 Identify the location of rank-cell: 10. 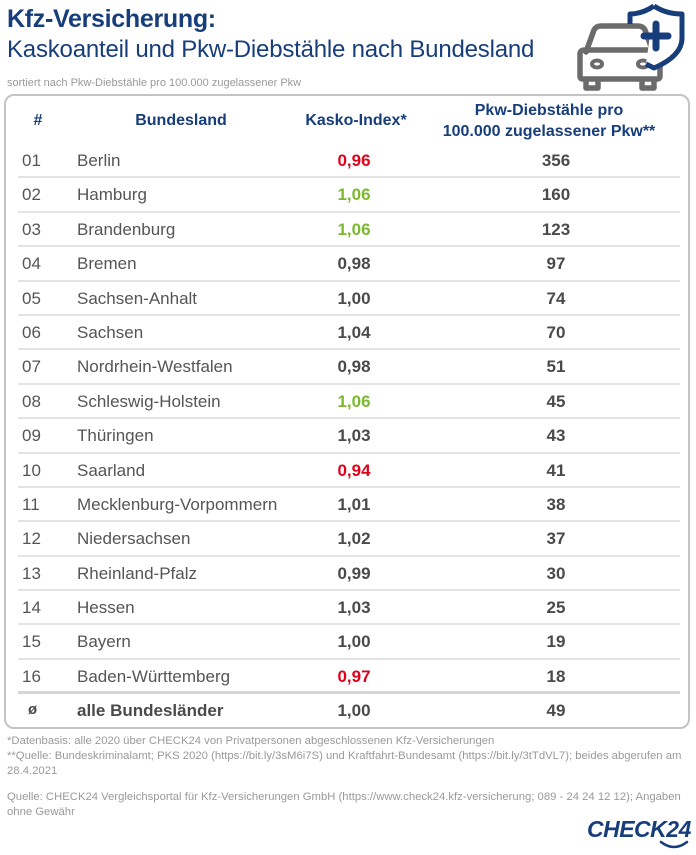
(31, 470).